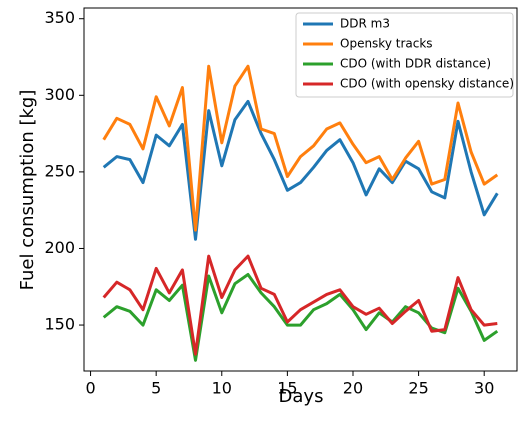 Image resolution: width=525 pixels, height=426 pixels. Describe the element at coordinates (287, 388) in the screenshot. I see `x-tick-label: 15` at that location.